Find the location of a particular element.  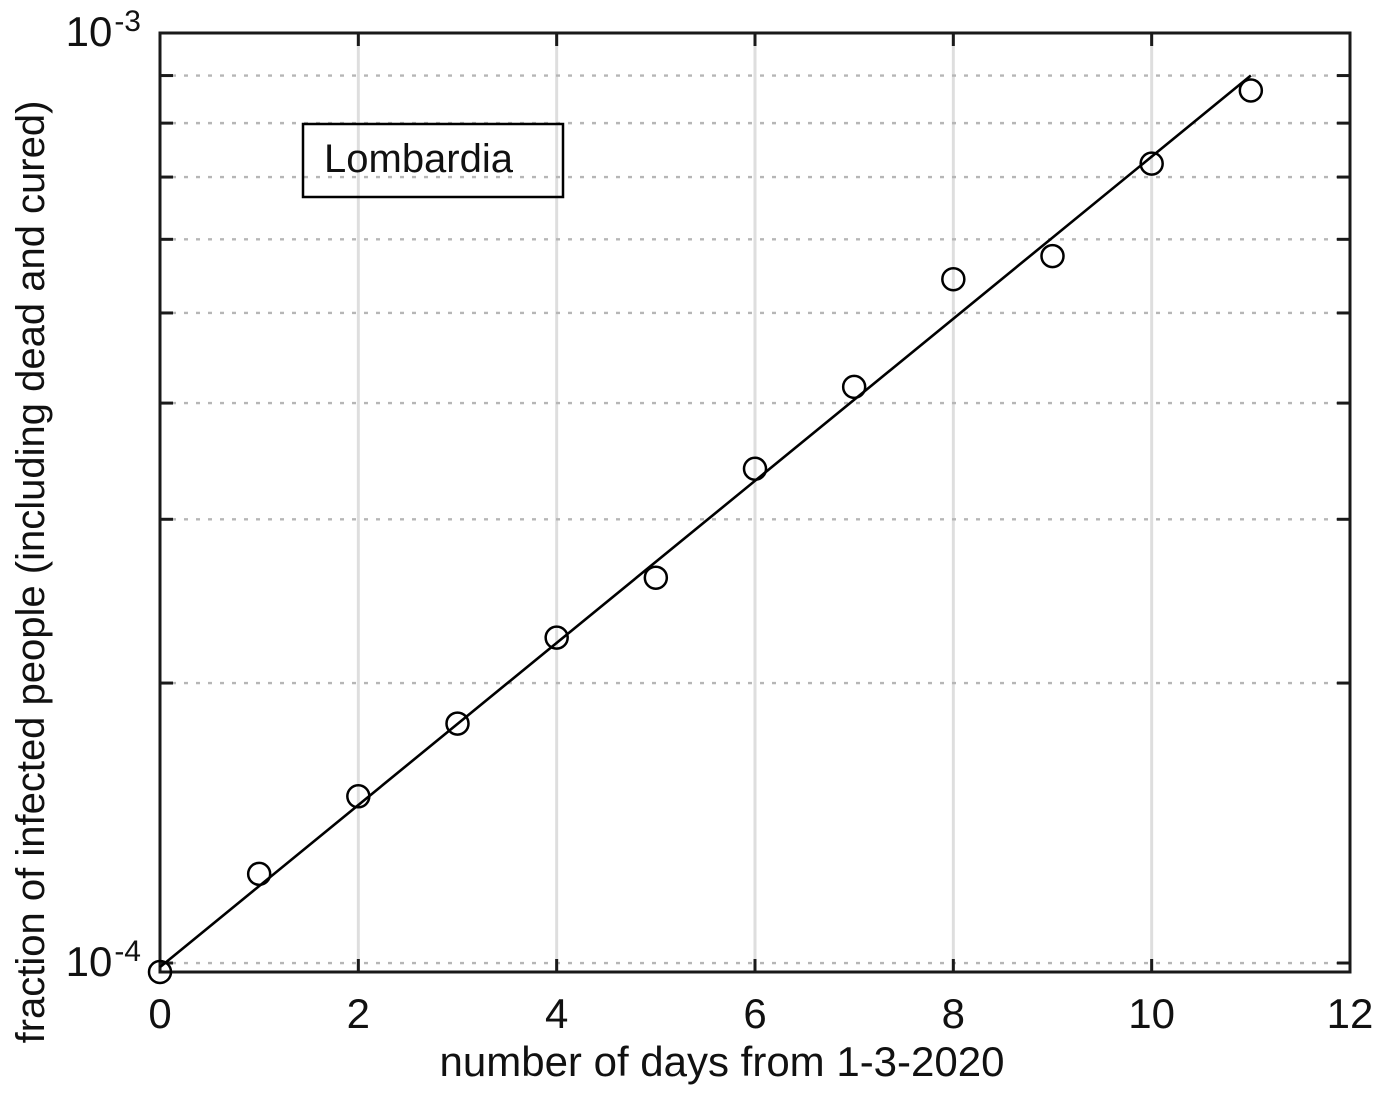

x-tick-label: 4 is located at coordinates (556, 1013).